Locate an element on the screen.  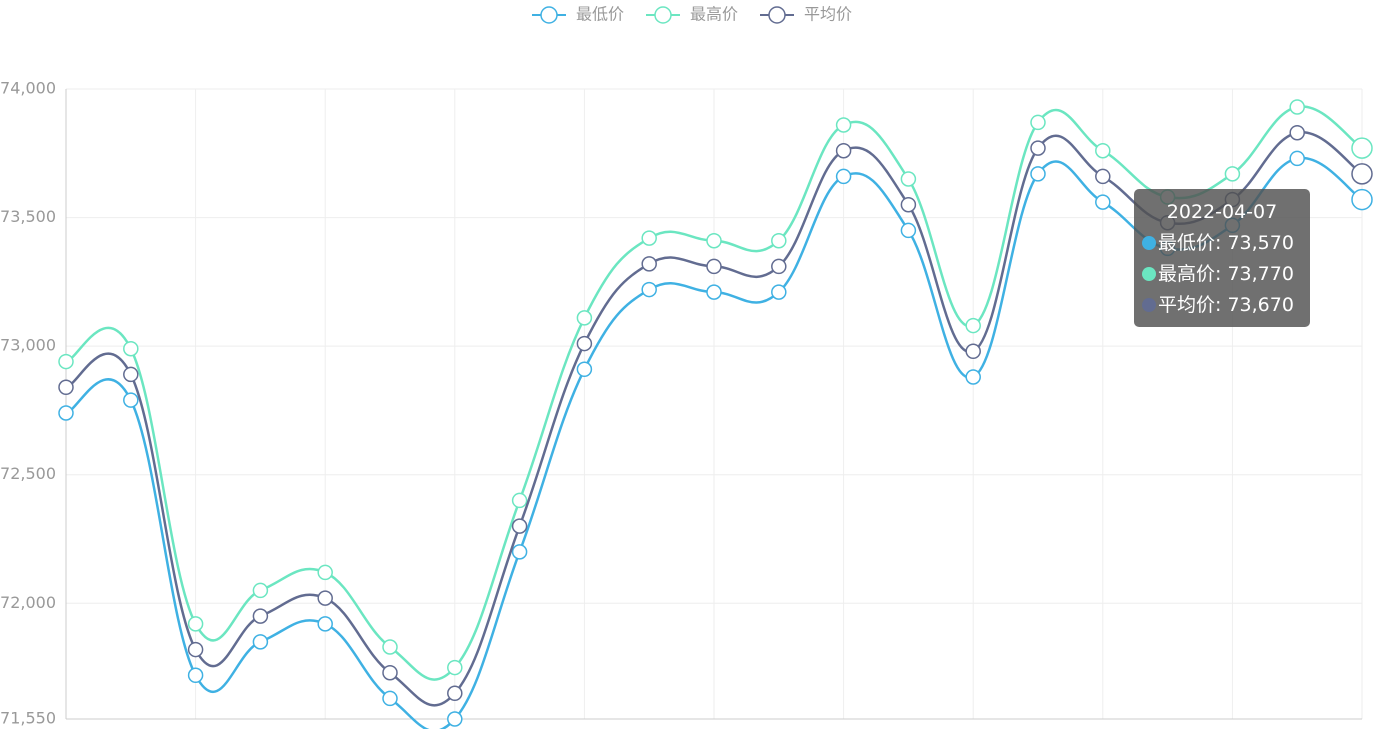
legend-label: 平均价 is located at coordinates (828, 14).